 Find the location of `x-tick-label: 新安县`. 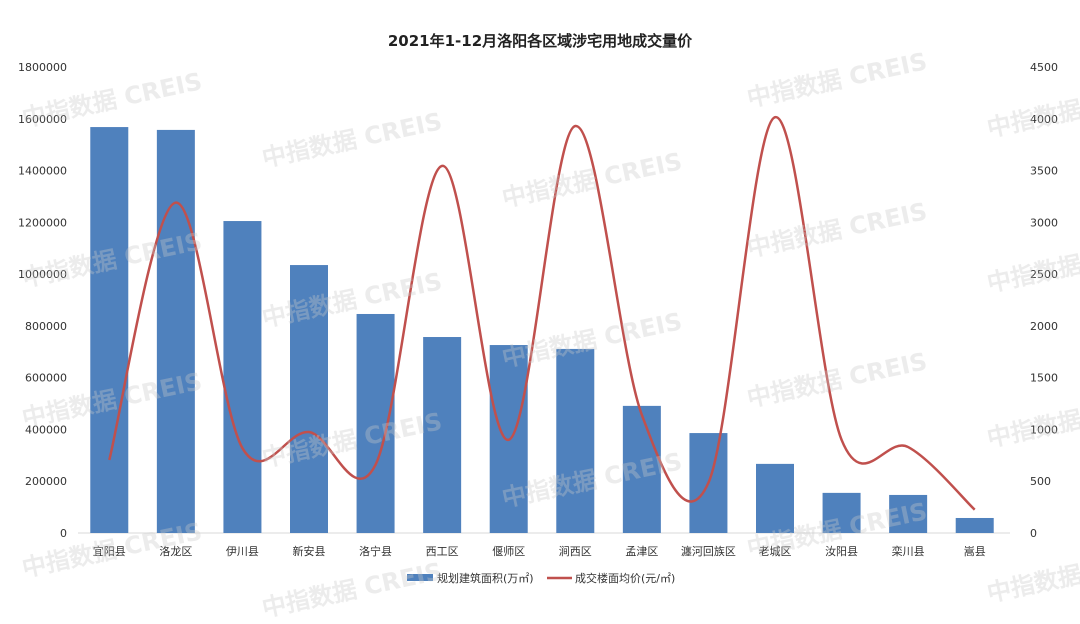

x-tick-label: 新安县 is located at coordinates (309, 551).